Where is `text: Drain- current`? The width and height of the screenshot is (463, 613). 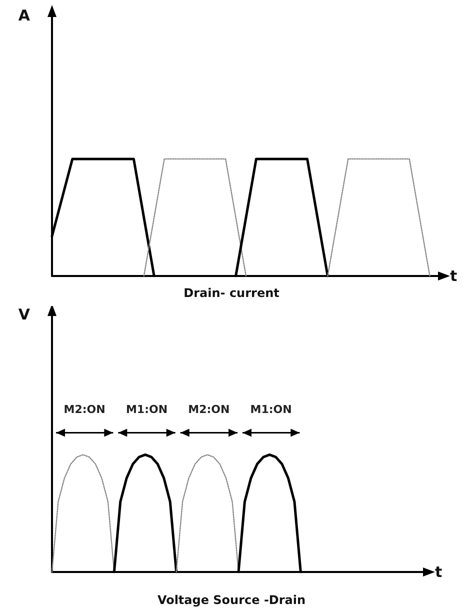 text: Drain- current is located at coordinates (232, 293).